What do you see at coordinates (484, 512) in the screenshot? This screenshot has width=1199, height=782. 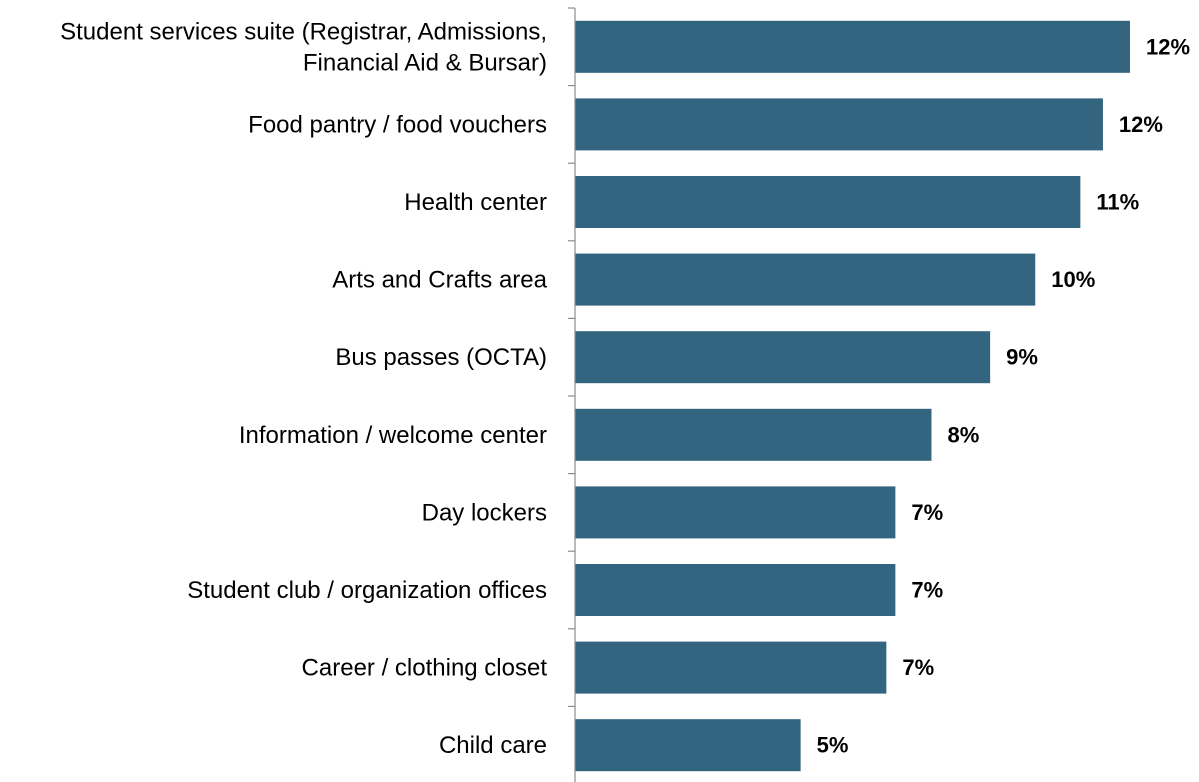 I see `category-label: Day lockers` at bounding box center [484, 512].